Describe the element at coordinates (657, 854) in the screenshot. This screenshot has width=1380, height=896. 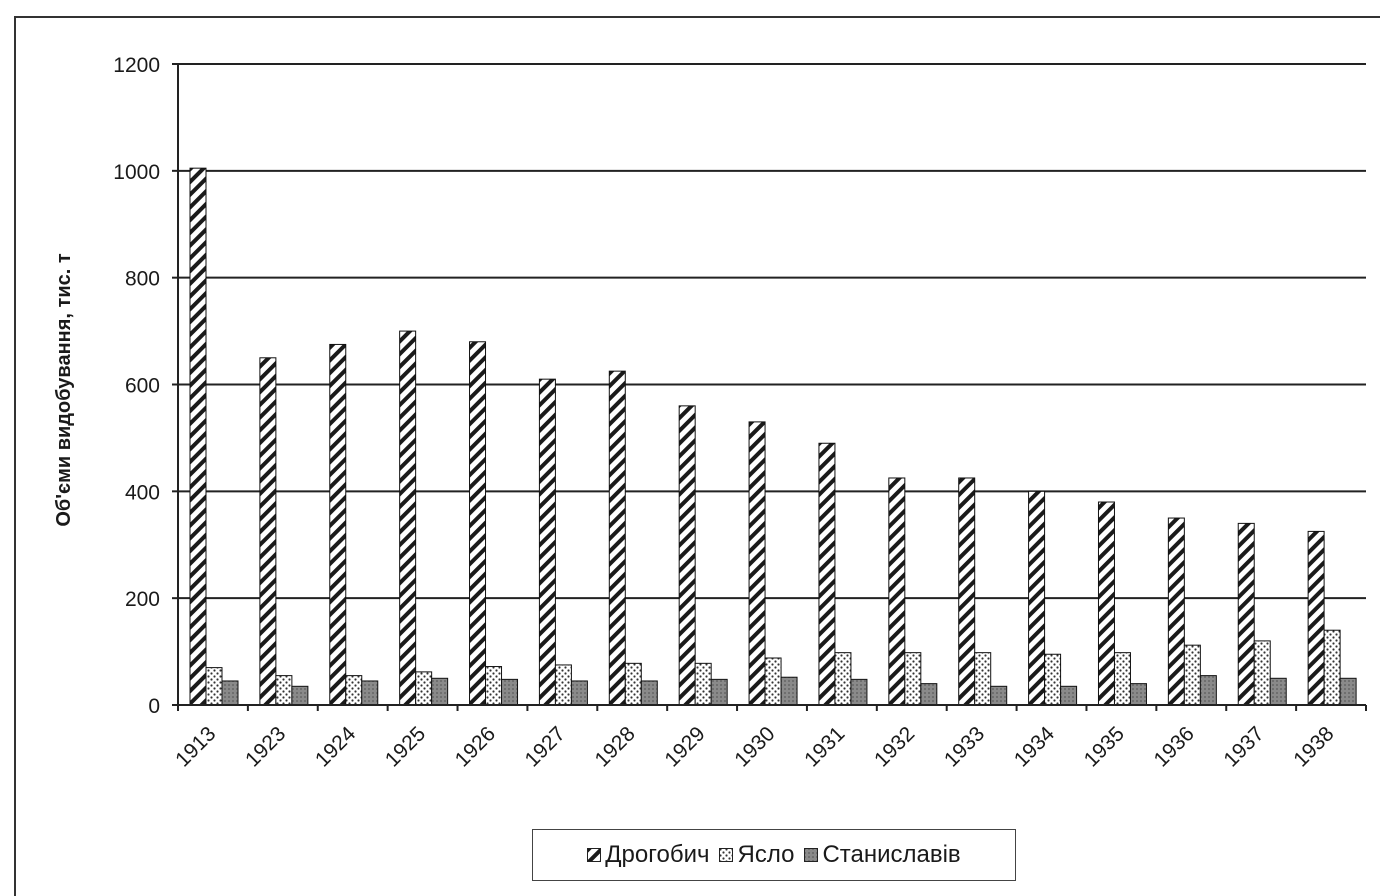
I see `legend-label: Дрогобич` at that location.